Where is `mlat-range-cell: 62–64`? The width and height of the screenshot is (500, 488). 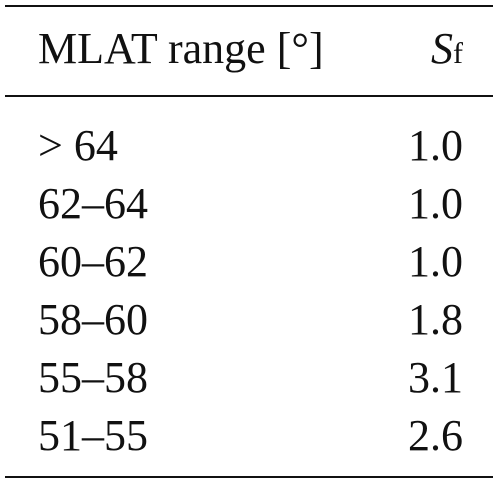 mlat-range-cell: 62–64 is located at coordinates (93, 203).